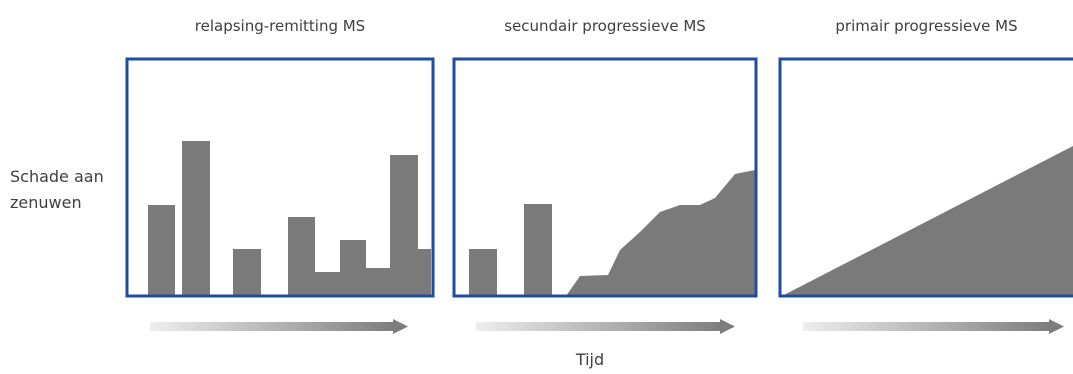  What do you see at coordinates (280, 26) in the screenshot?
I see `panel-title-relapsing-remitting: relapsing-remitting MS` at bounding box center [280, 26].